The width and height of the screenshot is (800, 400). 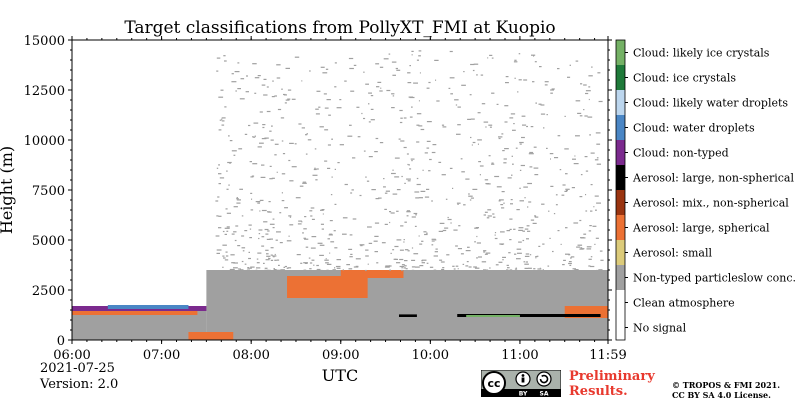 I want to click on colorbar-swatch-cloud-non-typed, so click(x=620, y=152).